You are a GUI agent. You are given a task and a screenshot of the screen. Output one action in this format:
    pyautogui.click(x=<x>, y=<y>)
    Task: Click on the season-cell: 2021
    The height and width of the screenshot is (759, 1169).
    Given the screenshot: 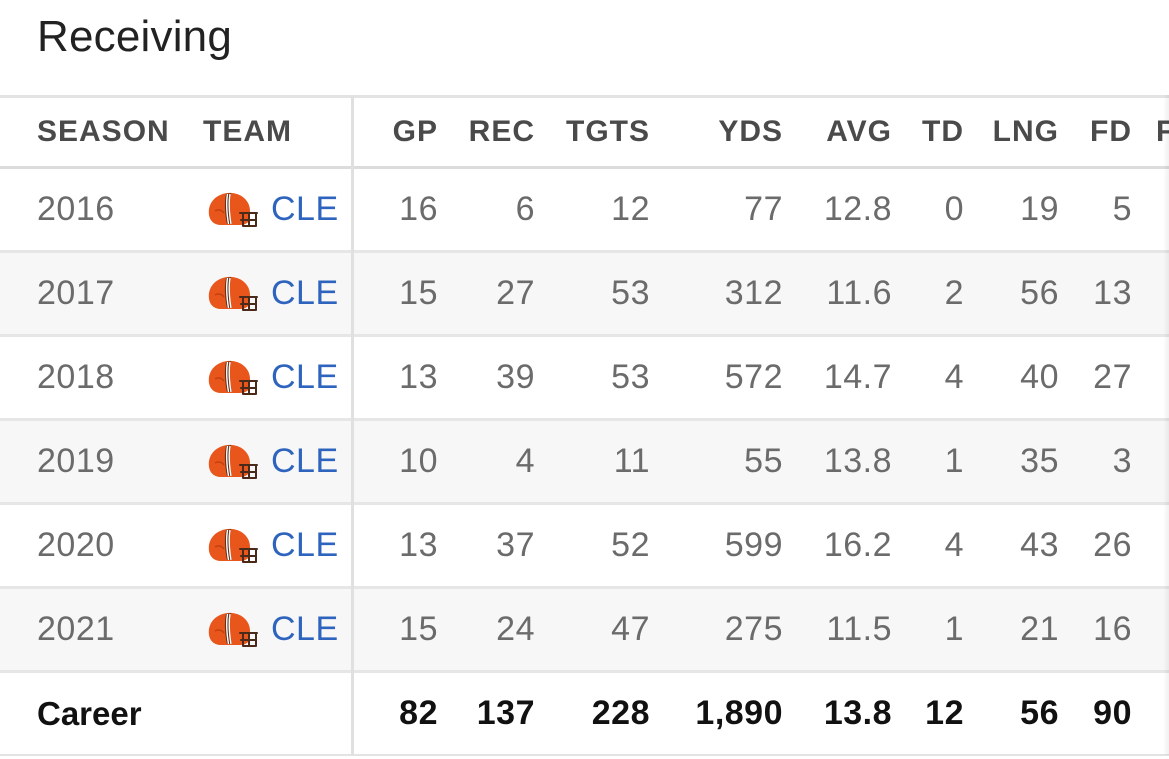 What is the action you would take?
    pyautogui.click(x=76, y=629)
    